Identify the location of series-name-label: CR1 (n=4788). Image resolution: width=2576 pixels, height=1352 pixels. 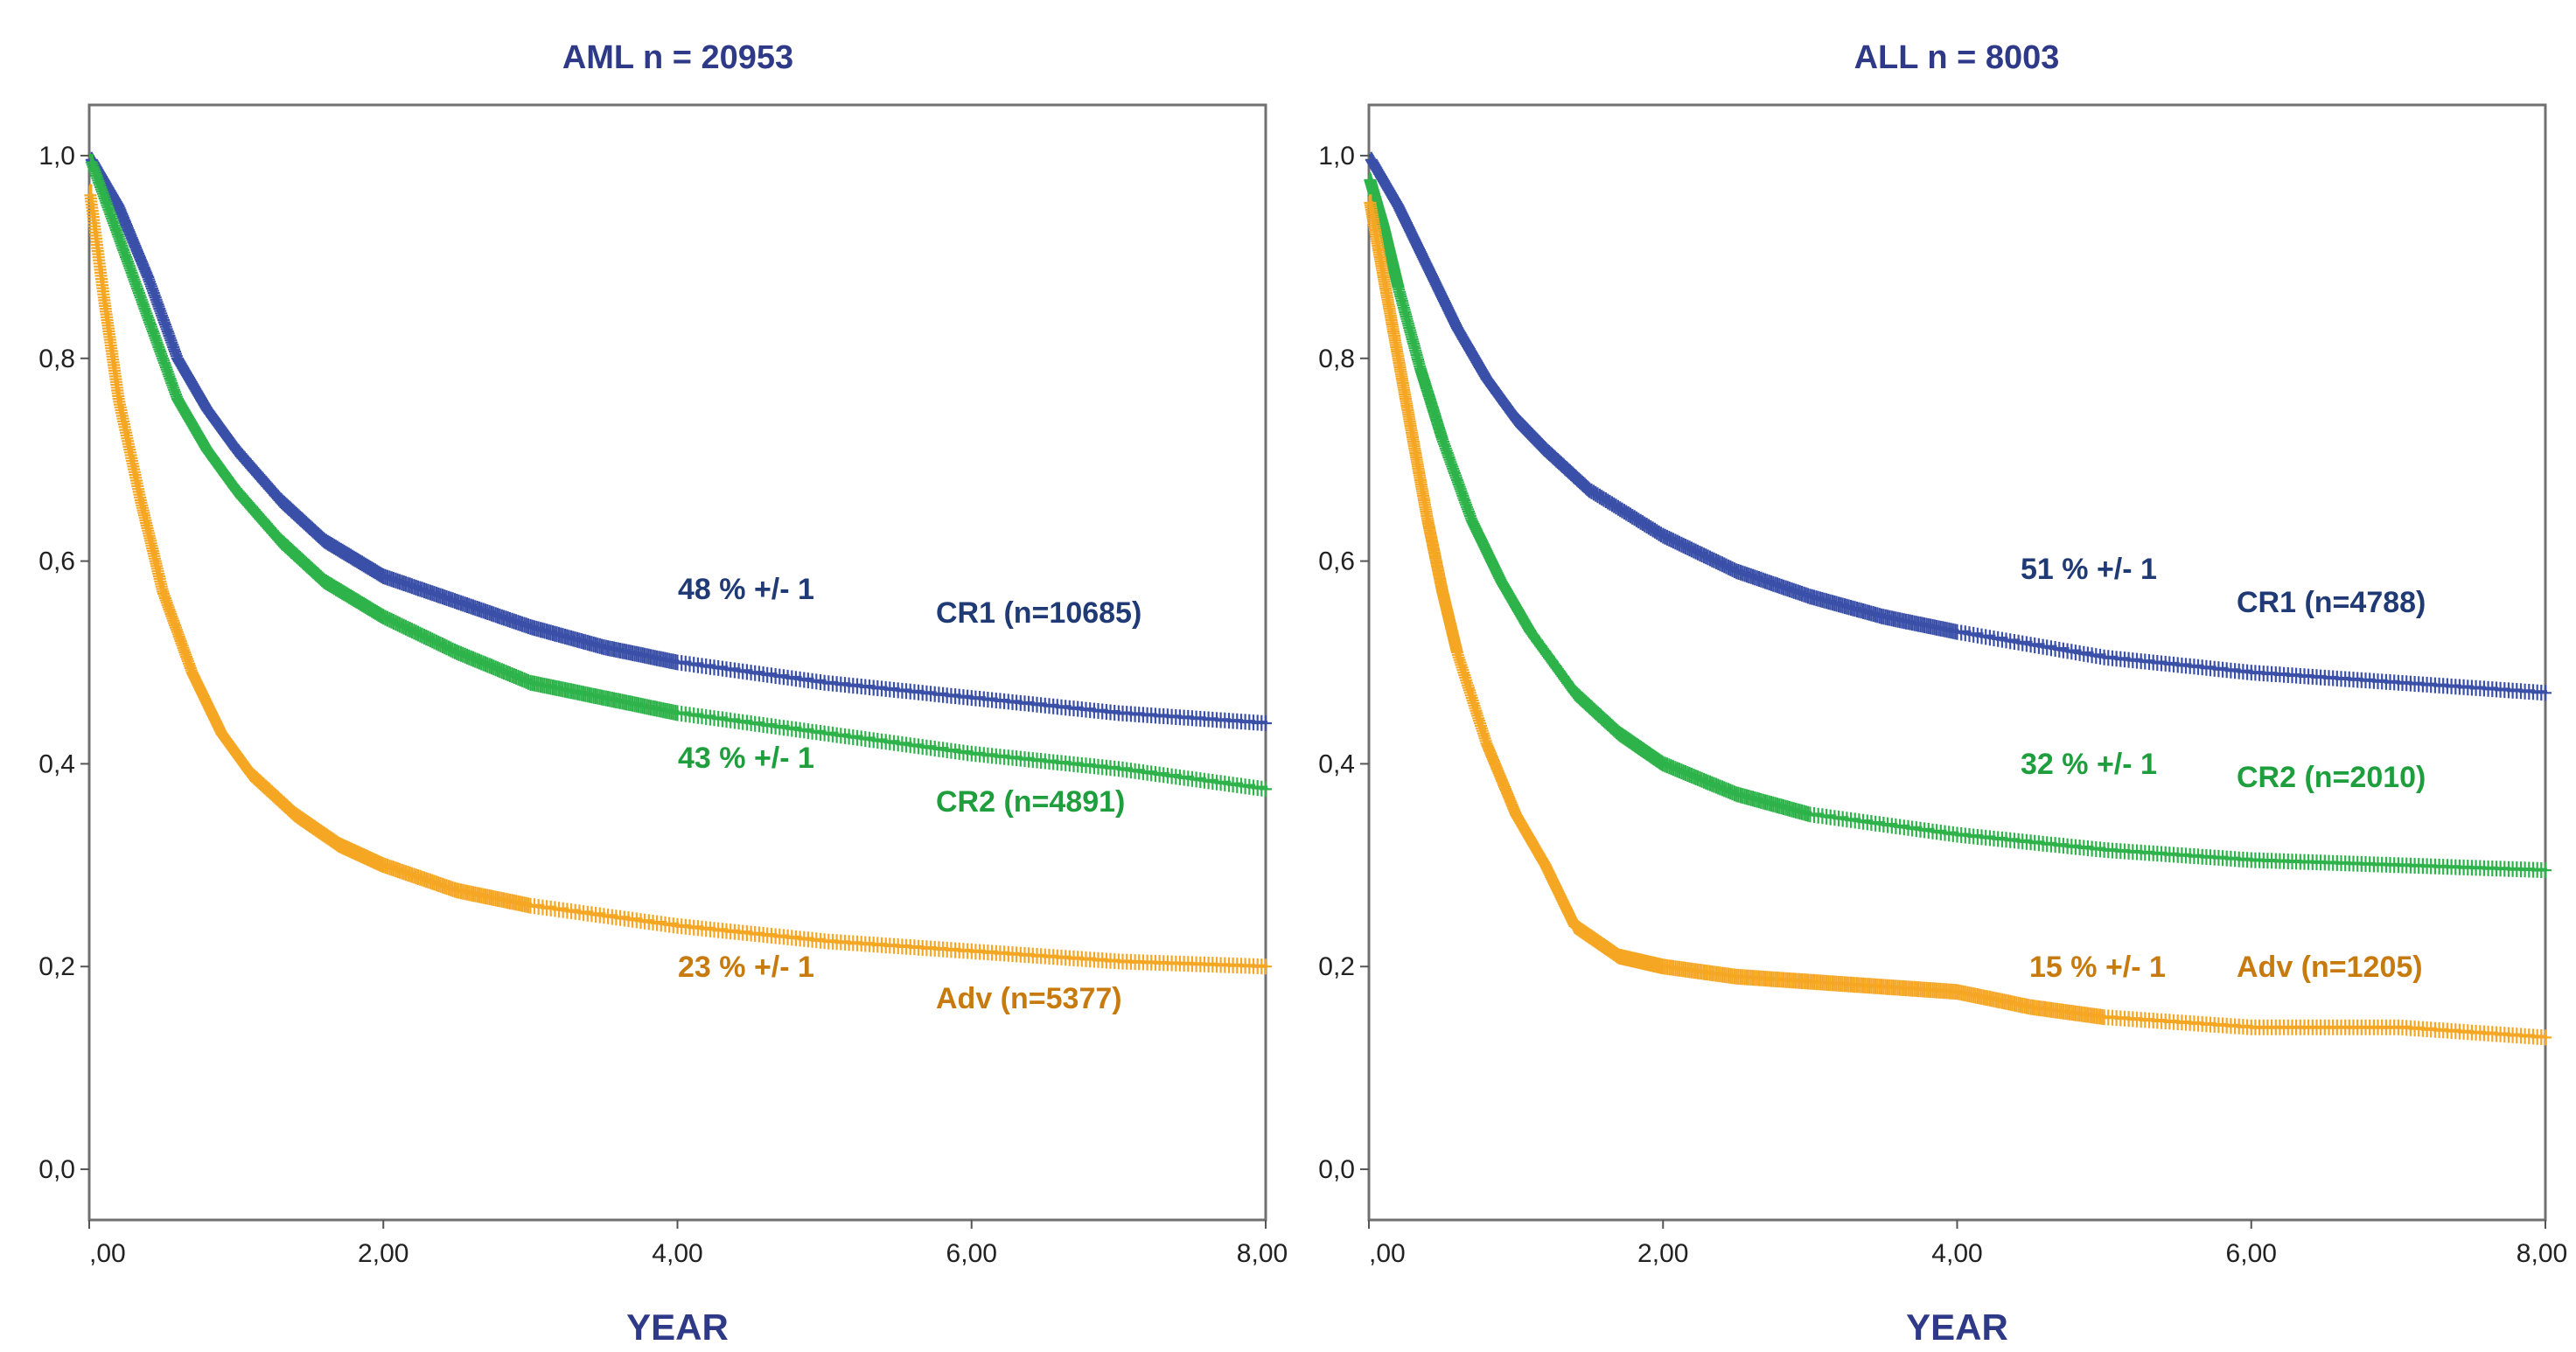
(2331, 602).